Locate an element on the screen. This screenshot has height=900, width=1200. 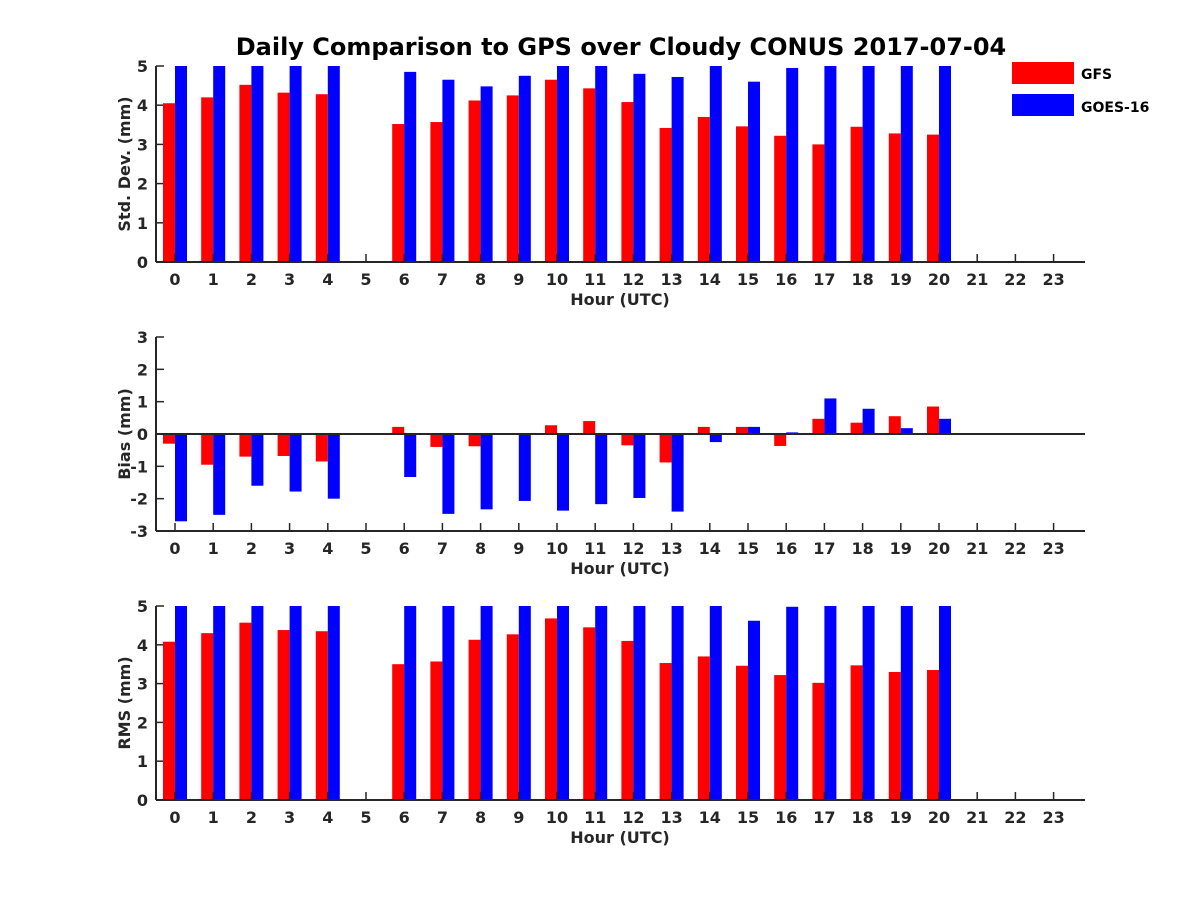
x-tick-label: 3 is located at coordinates (289, 548).